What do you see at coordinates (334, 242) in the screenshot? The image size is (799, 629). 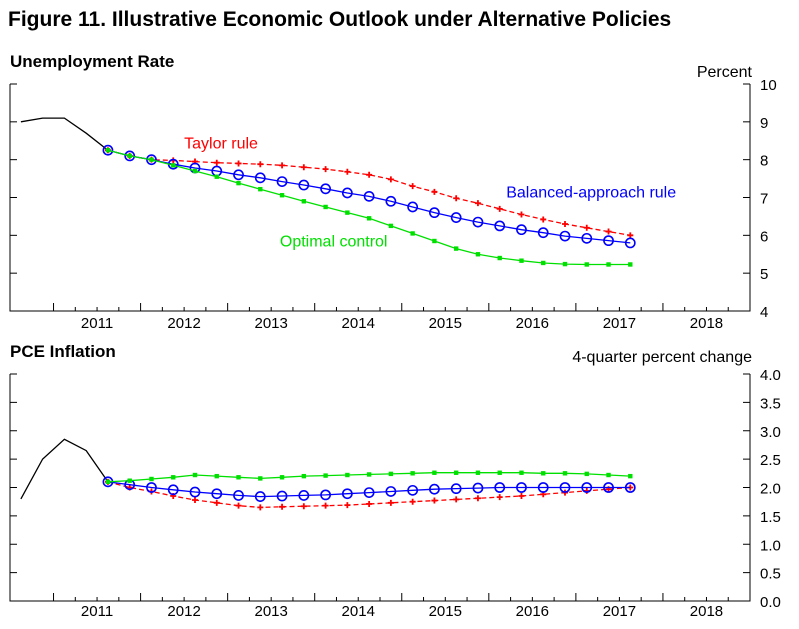 I see `series-annotation-optimal: Optimal control` at bounding box center [334, 242].